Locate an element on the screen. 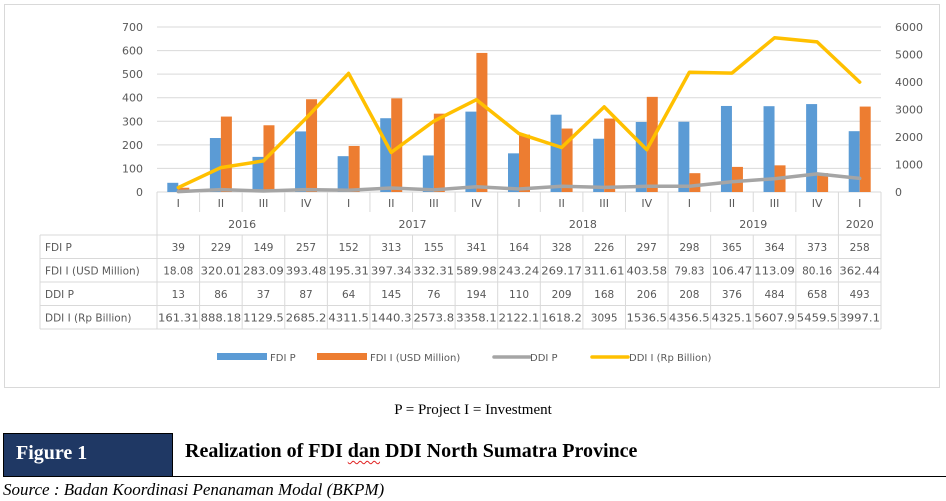  table-cell: 4356.5 is located at coordinates (689, 319).